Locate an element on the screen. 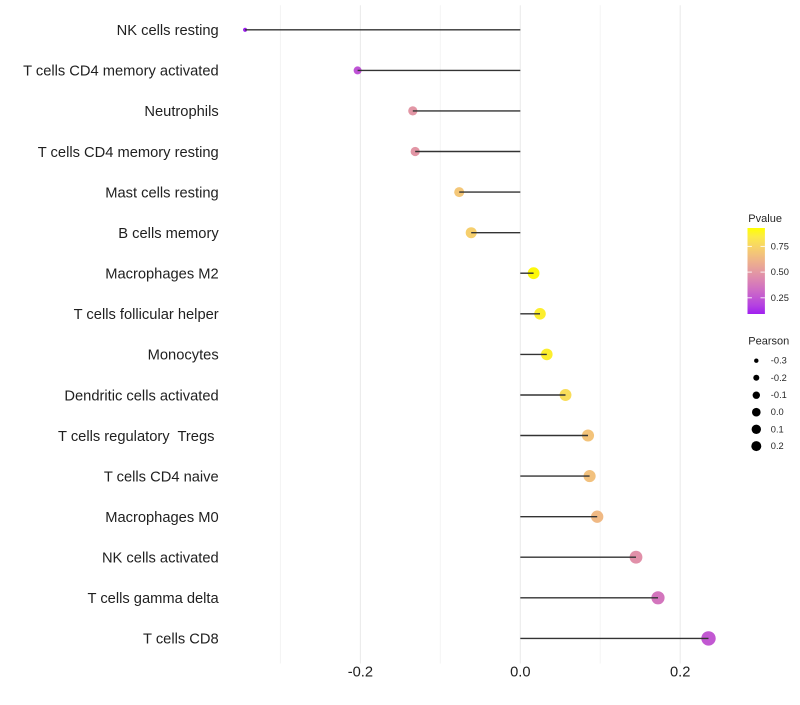  svg-text: Monocytes is located at coordinates (183, 356).